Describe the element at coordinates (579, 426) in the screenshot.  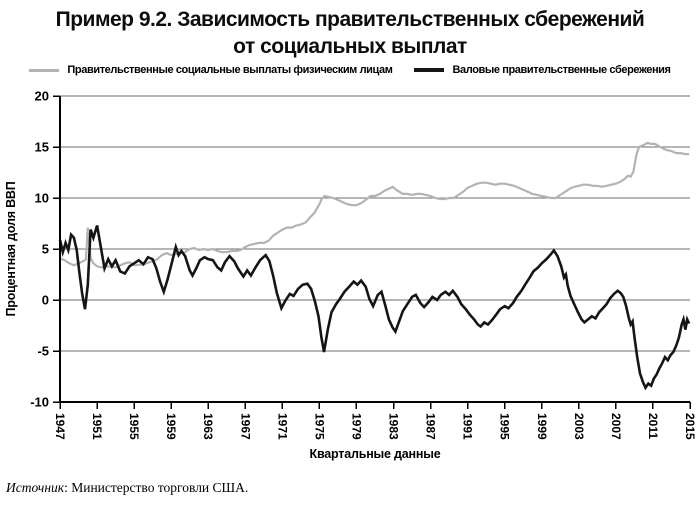
I see `x-tick-label: 2003` at that location.